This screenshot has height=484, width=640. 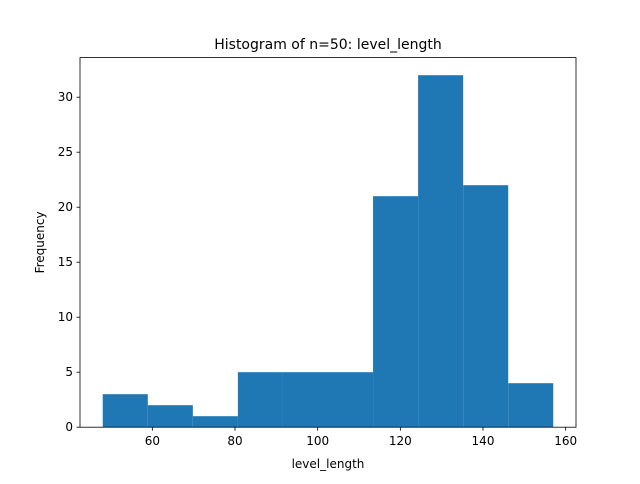 What do you see at coordinates (152, 441) in the screenshot?
I see `x-tick-label: 60` at bounding box center [152, 441].